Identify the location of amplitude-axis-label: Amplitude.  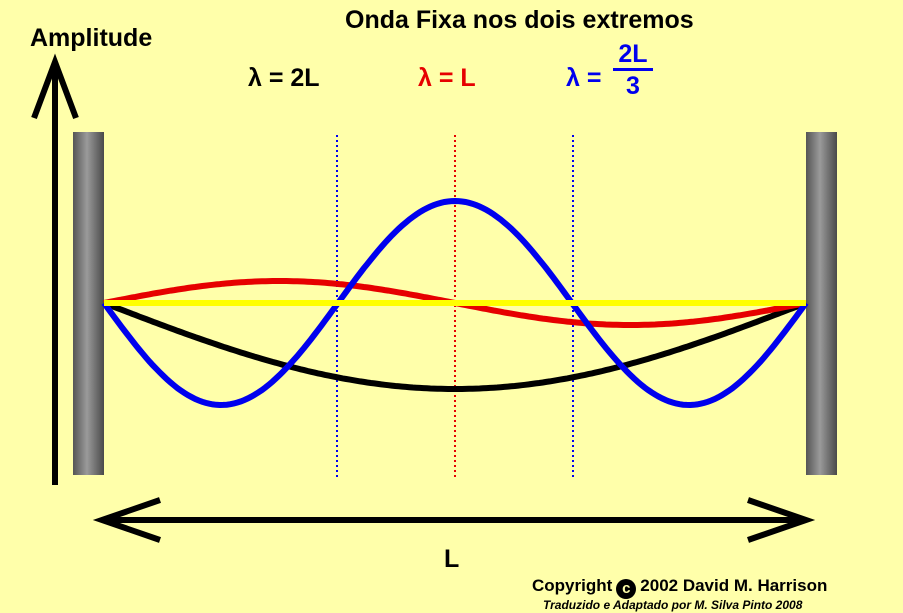
(91, 38).